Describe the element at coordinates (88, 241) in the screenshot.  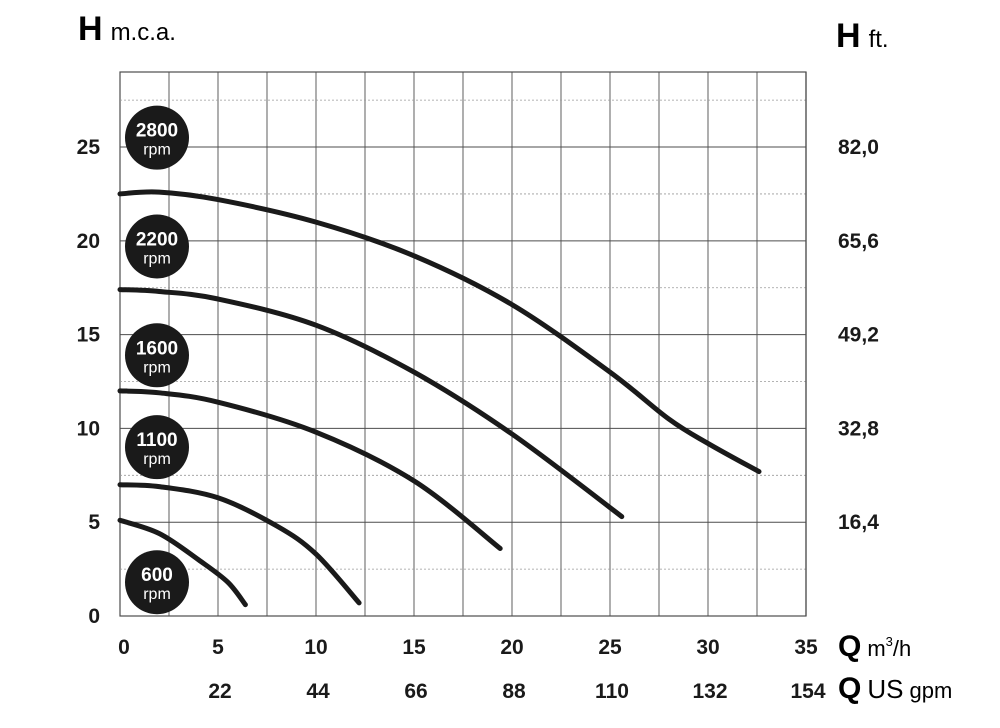
I see `left-axis-tick-label: 20` at that location.